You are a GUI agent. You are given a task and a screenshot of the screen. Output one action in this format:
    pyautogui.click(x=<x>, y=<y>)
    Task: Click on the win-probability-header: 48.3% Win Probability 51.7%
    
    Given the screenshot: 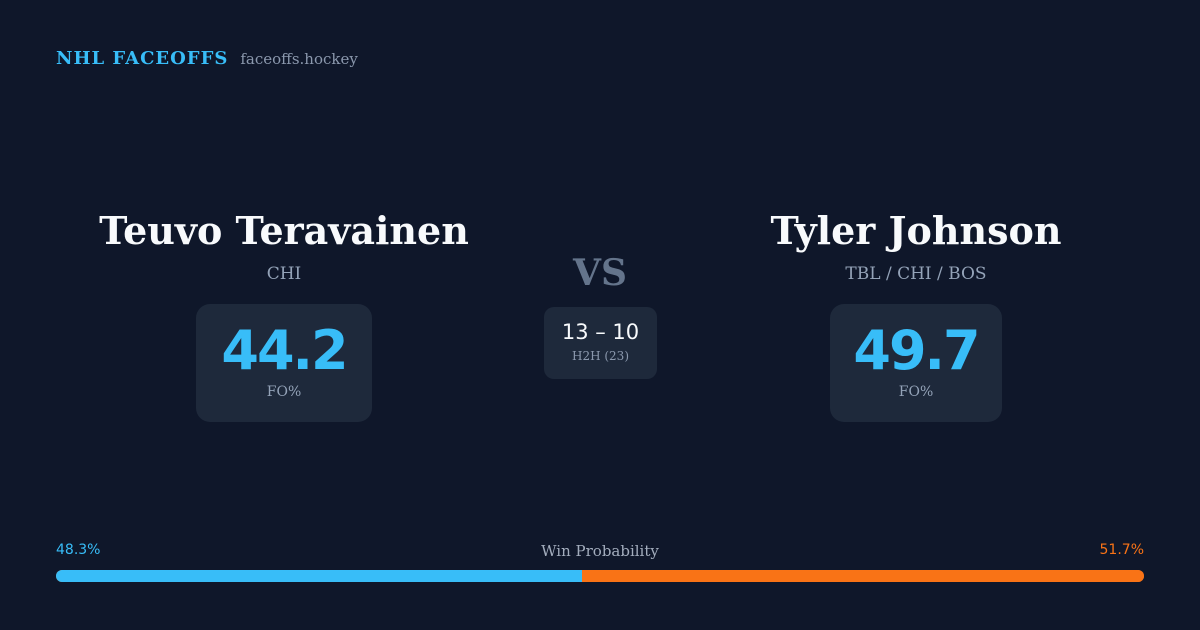 What is the action you would take?
    pyautogui.click(x=600, y=552)
    